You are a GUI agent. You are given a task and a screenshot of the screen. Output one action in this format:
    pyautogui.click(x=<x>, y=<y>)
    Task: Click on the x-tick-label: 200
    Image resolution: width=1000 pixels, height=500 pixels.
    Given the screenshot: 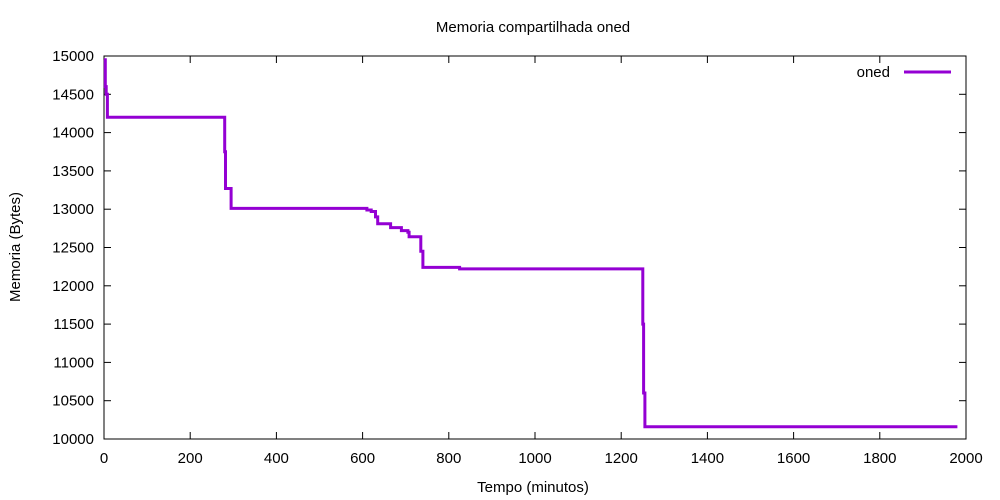 What is the action you would take?
    pyautogui.click(x=190, y=458)
    